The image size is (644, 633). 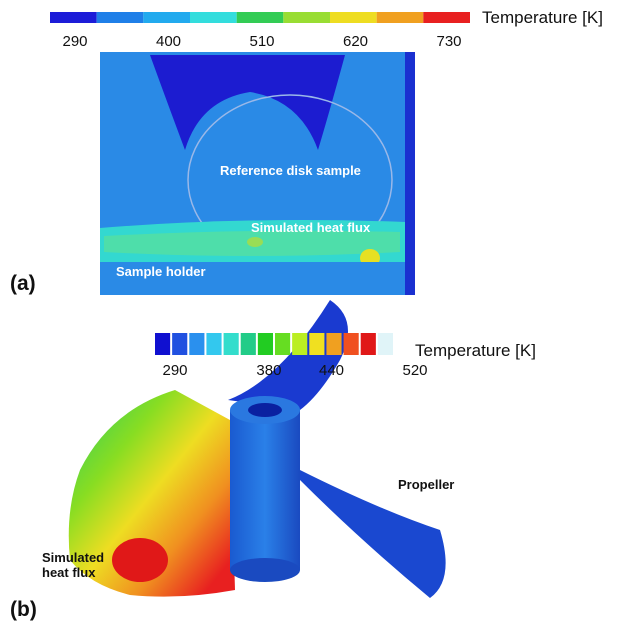 What do you see at coordinates (168, 41) in the screenshot?
I see `colorbar-tick-label: 400` at bounding box center [168, 41].